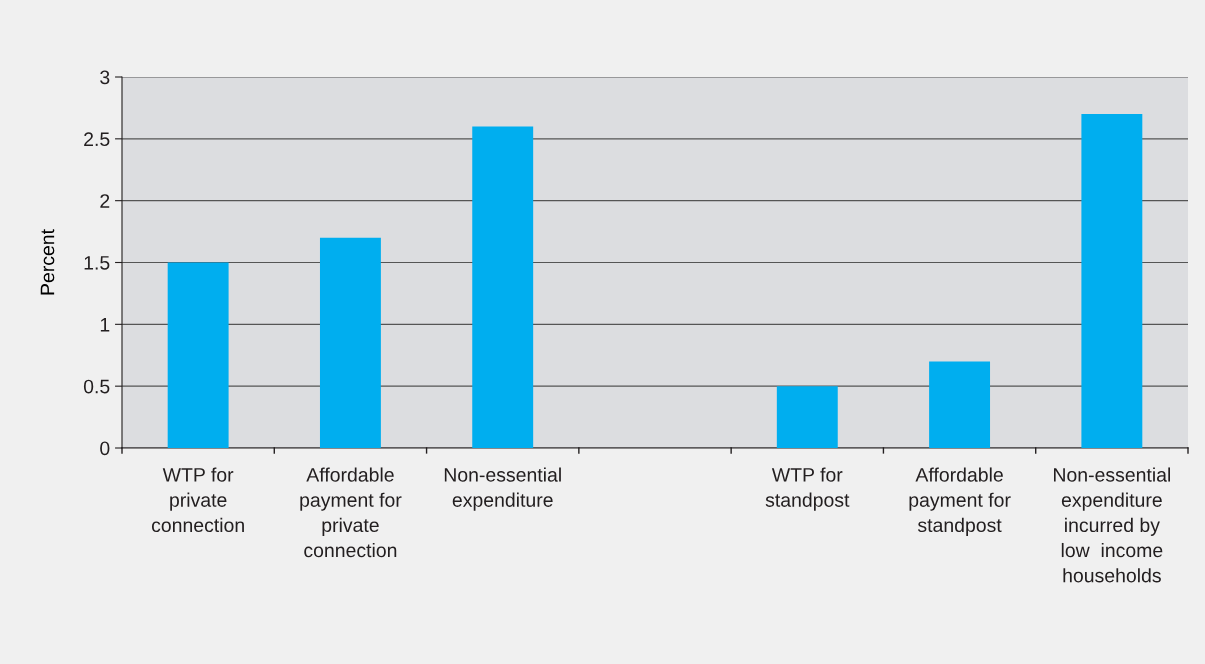 Image resolution: width=1205 pixels, height=664 pixels. Describe the element at coordinates (502, 489) in the screenshot. I see `x-tick-label: Non-essential expenditure` at that location.